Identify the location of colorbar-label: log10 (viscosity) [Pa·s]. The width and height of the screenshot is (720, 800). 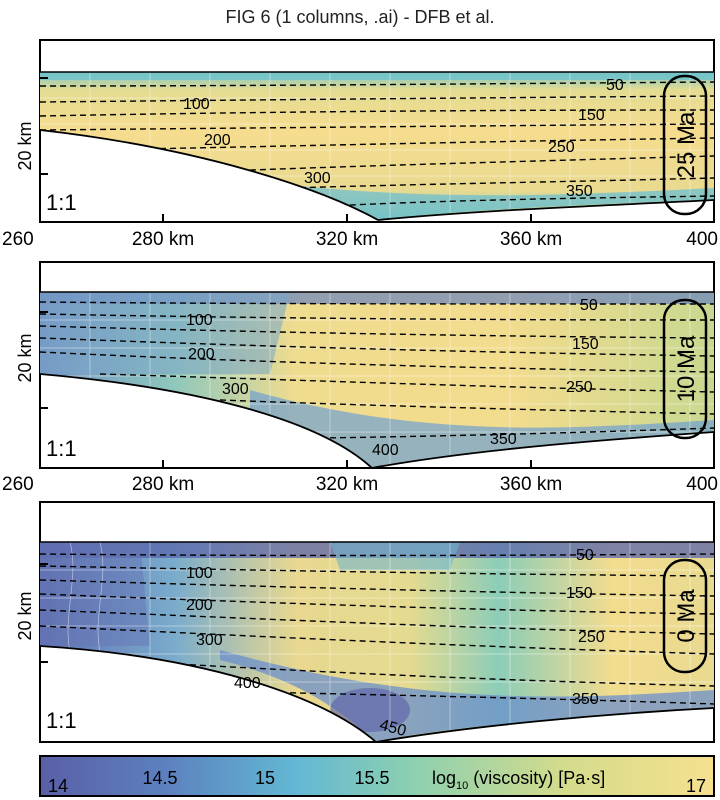
(518, 780).